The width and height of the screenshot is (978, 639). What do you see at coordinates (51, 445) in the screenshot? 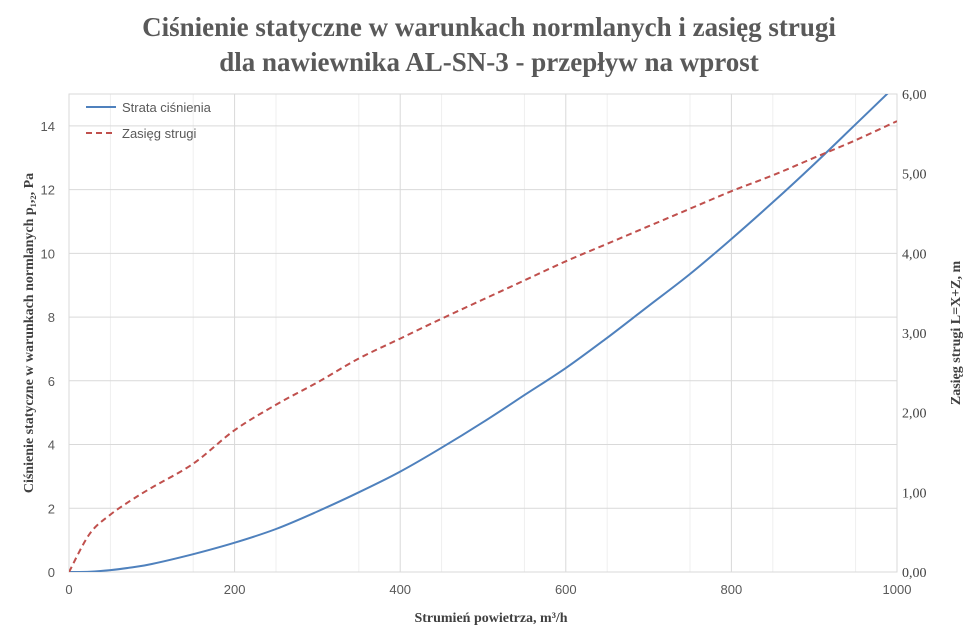
I see `y-tick-label: 4` at bounding box center [51, 445].